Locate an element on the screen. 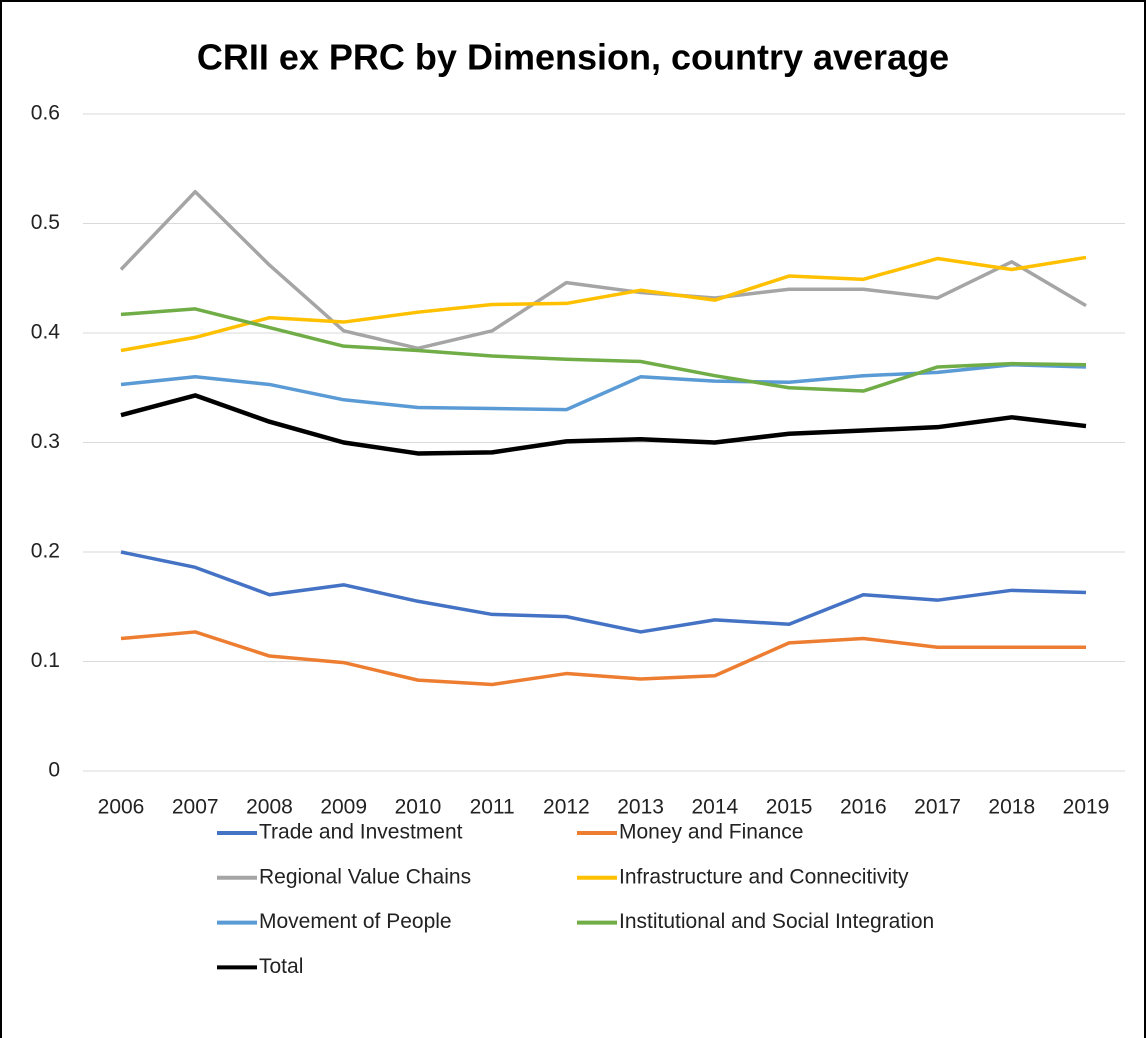 The width and height of the screenshot is (1147, 1038). x-tick-label: 2012 is located at coordinates (566, 807).